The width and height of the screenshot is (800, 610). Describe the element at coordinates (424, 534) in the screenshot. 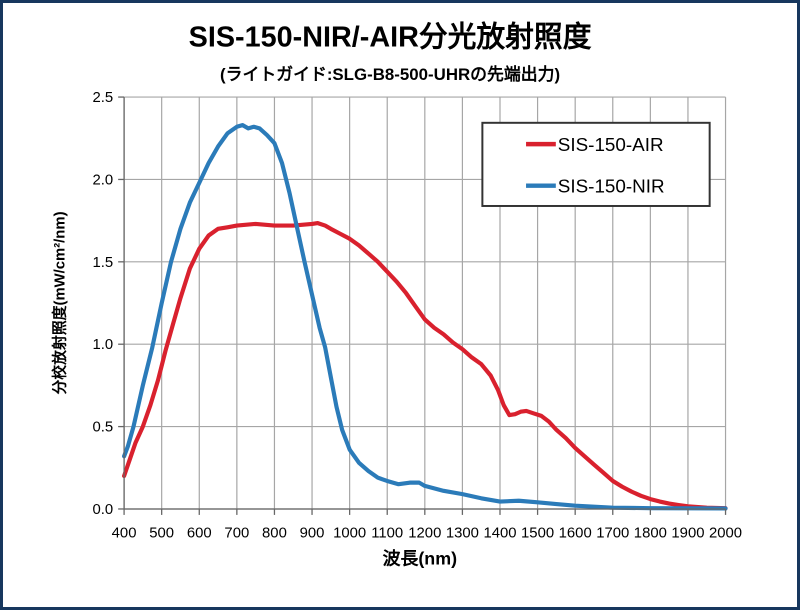

I see `x-tick-label: 1200` at that location.